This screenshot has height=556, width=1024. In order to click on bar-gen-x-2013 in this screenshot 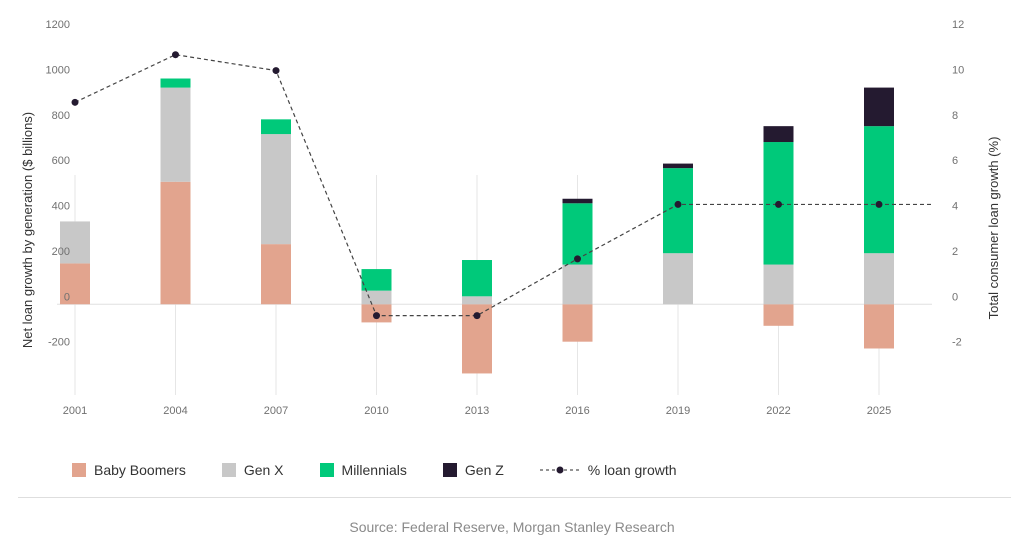, I will do `click(477, 300)`.